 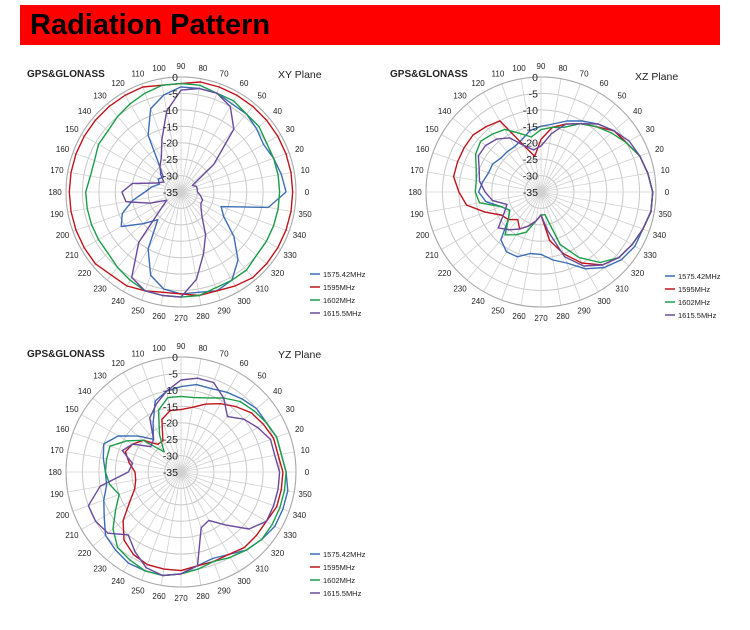 I want to click on chart-subtitle: GPS&GLONASS, so click(x=429, y=74).